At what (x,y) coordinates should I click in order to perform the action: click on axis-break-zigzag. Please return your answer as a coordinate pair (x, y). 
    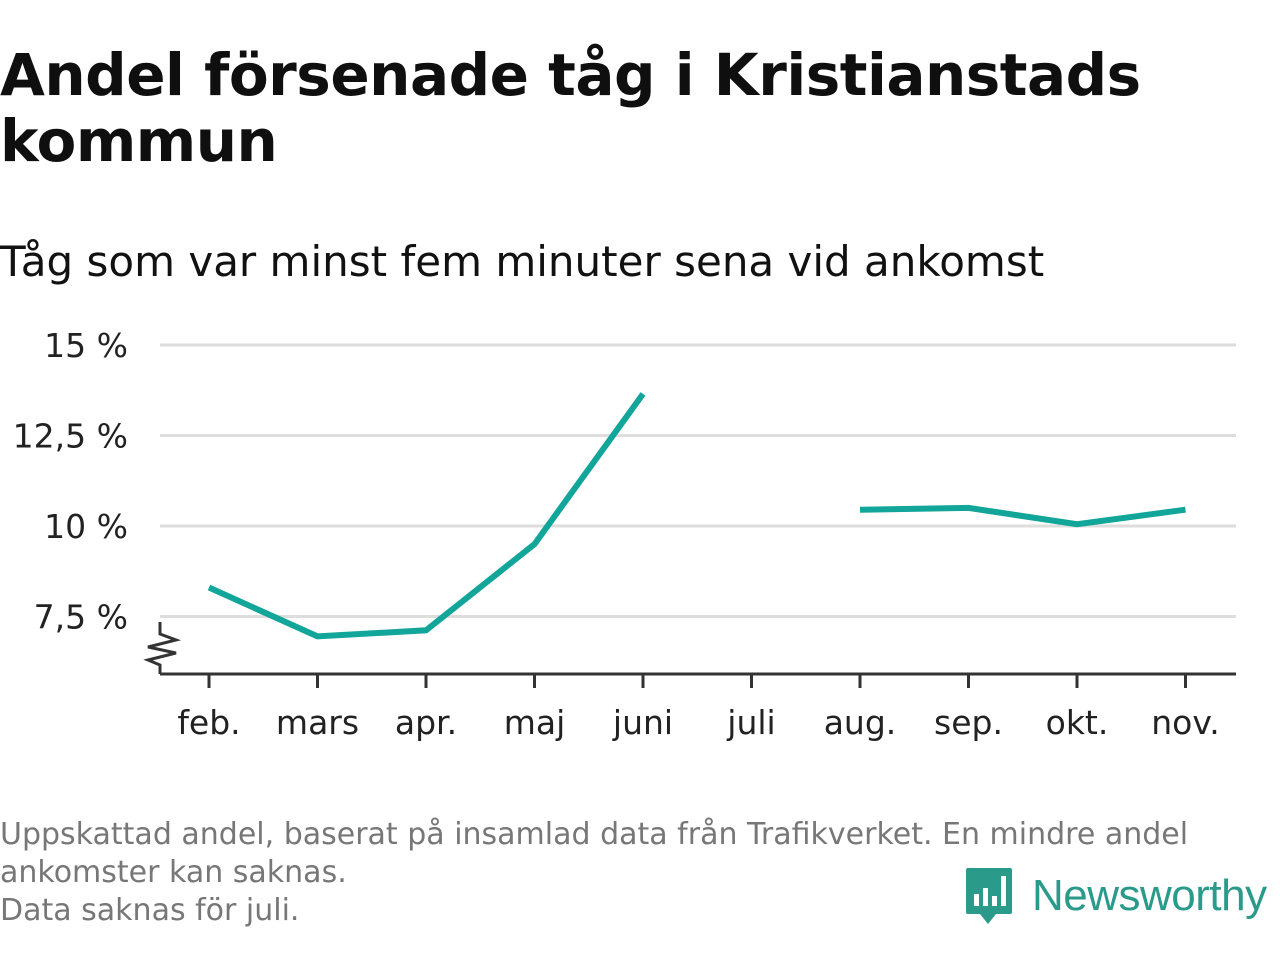
    Looking at the image, I should click on (162, 648).